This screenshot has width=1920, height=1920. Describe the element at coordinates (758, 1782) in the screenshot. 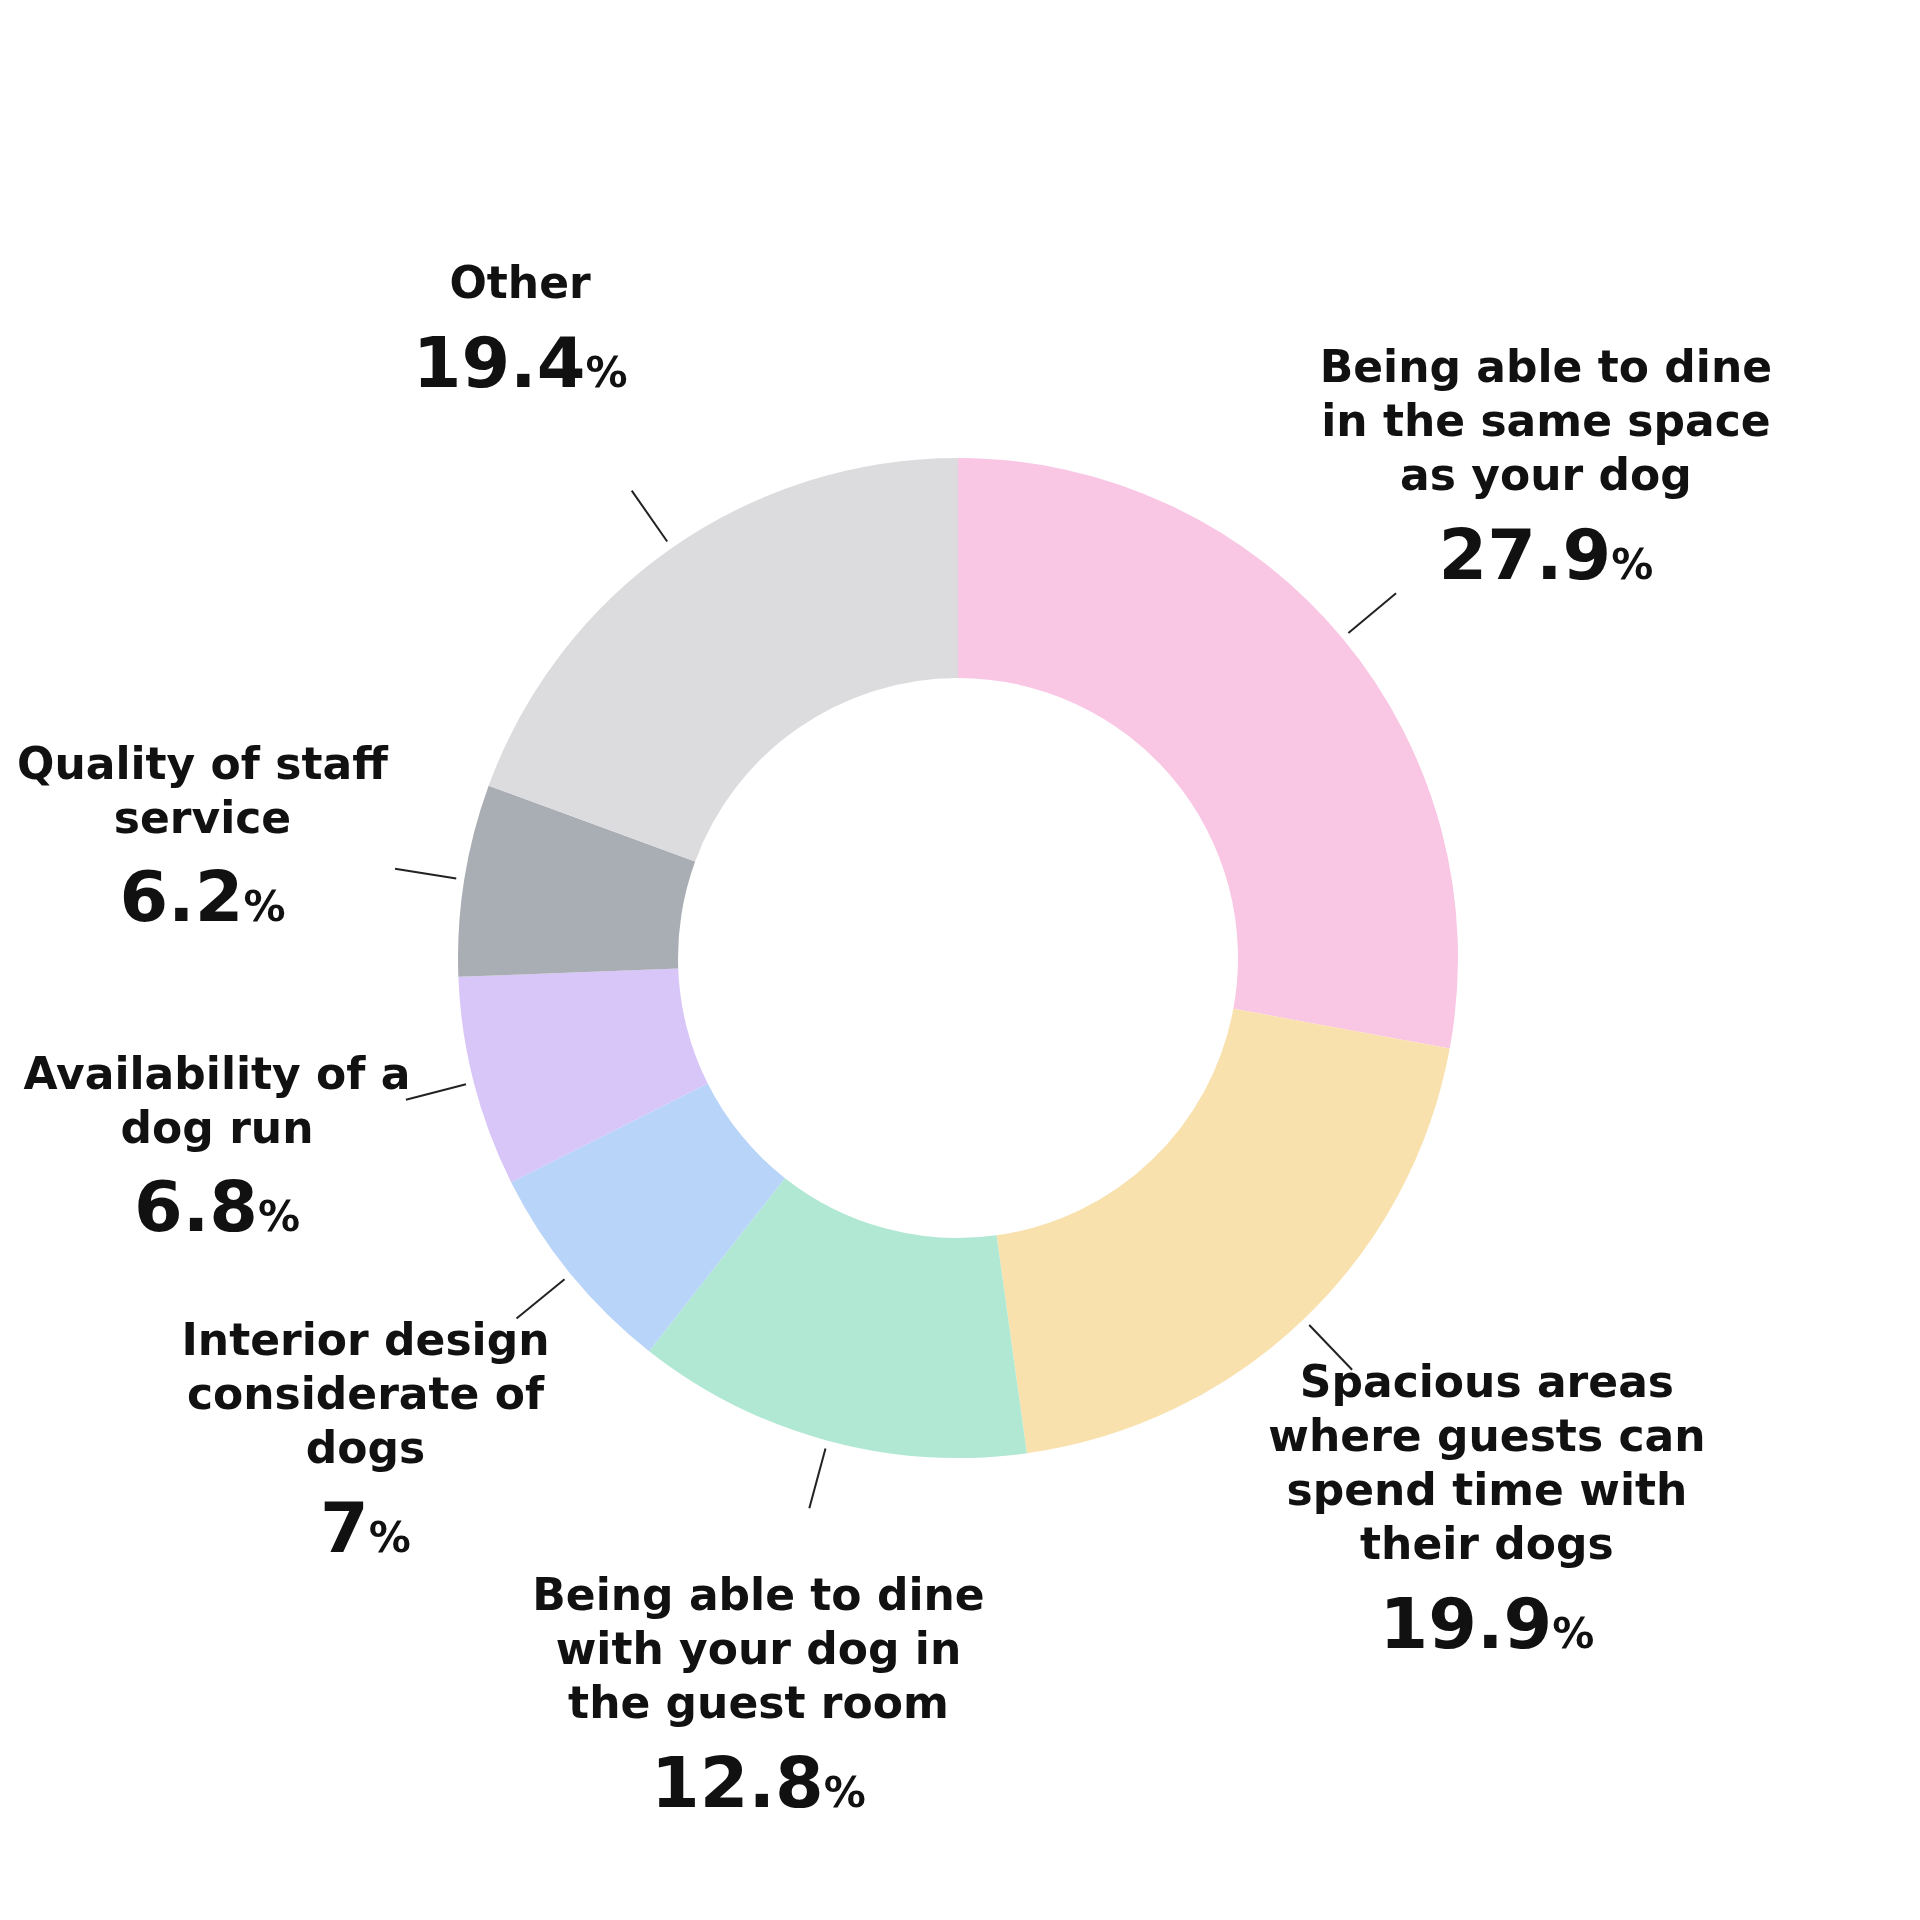

I see `data-label: 12.8%` at that location.